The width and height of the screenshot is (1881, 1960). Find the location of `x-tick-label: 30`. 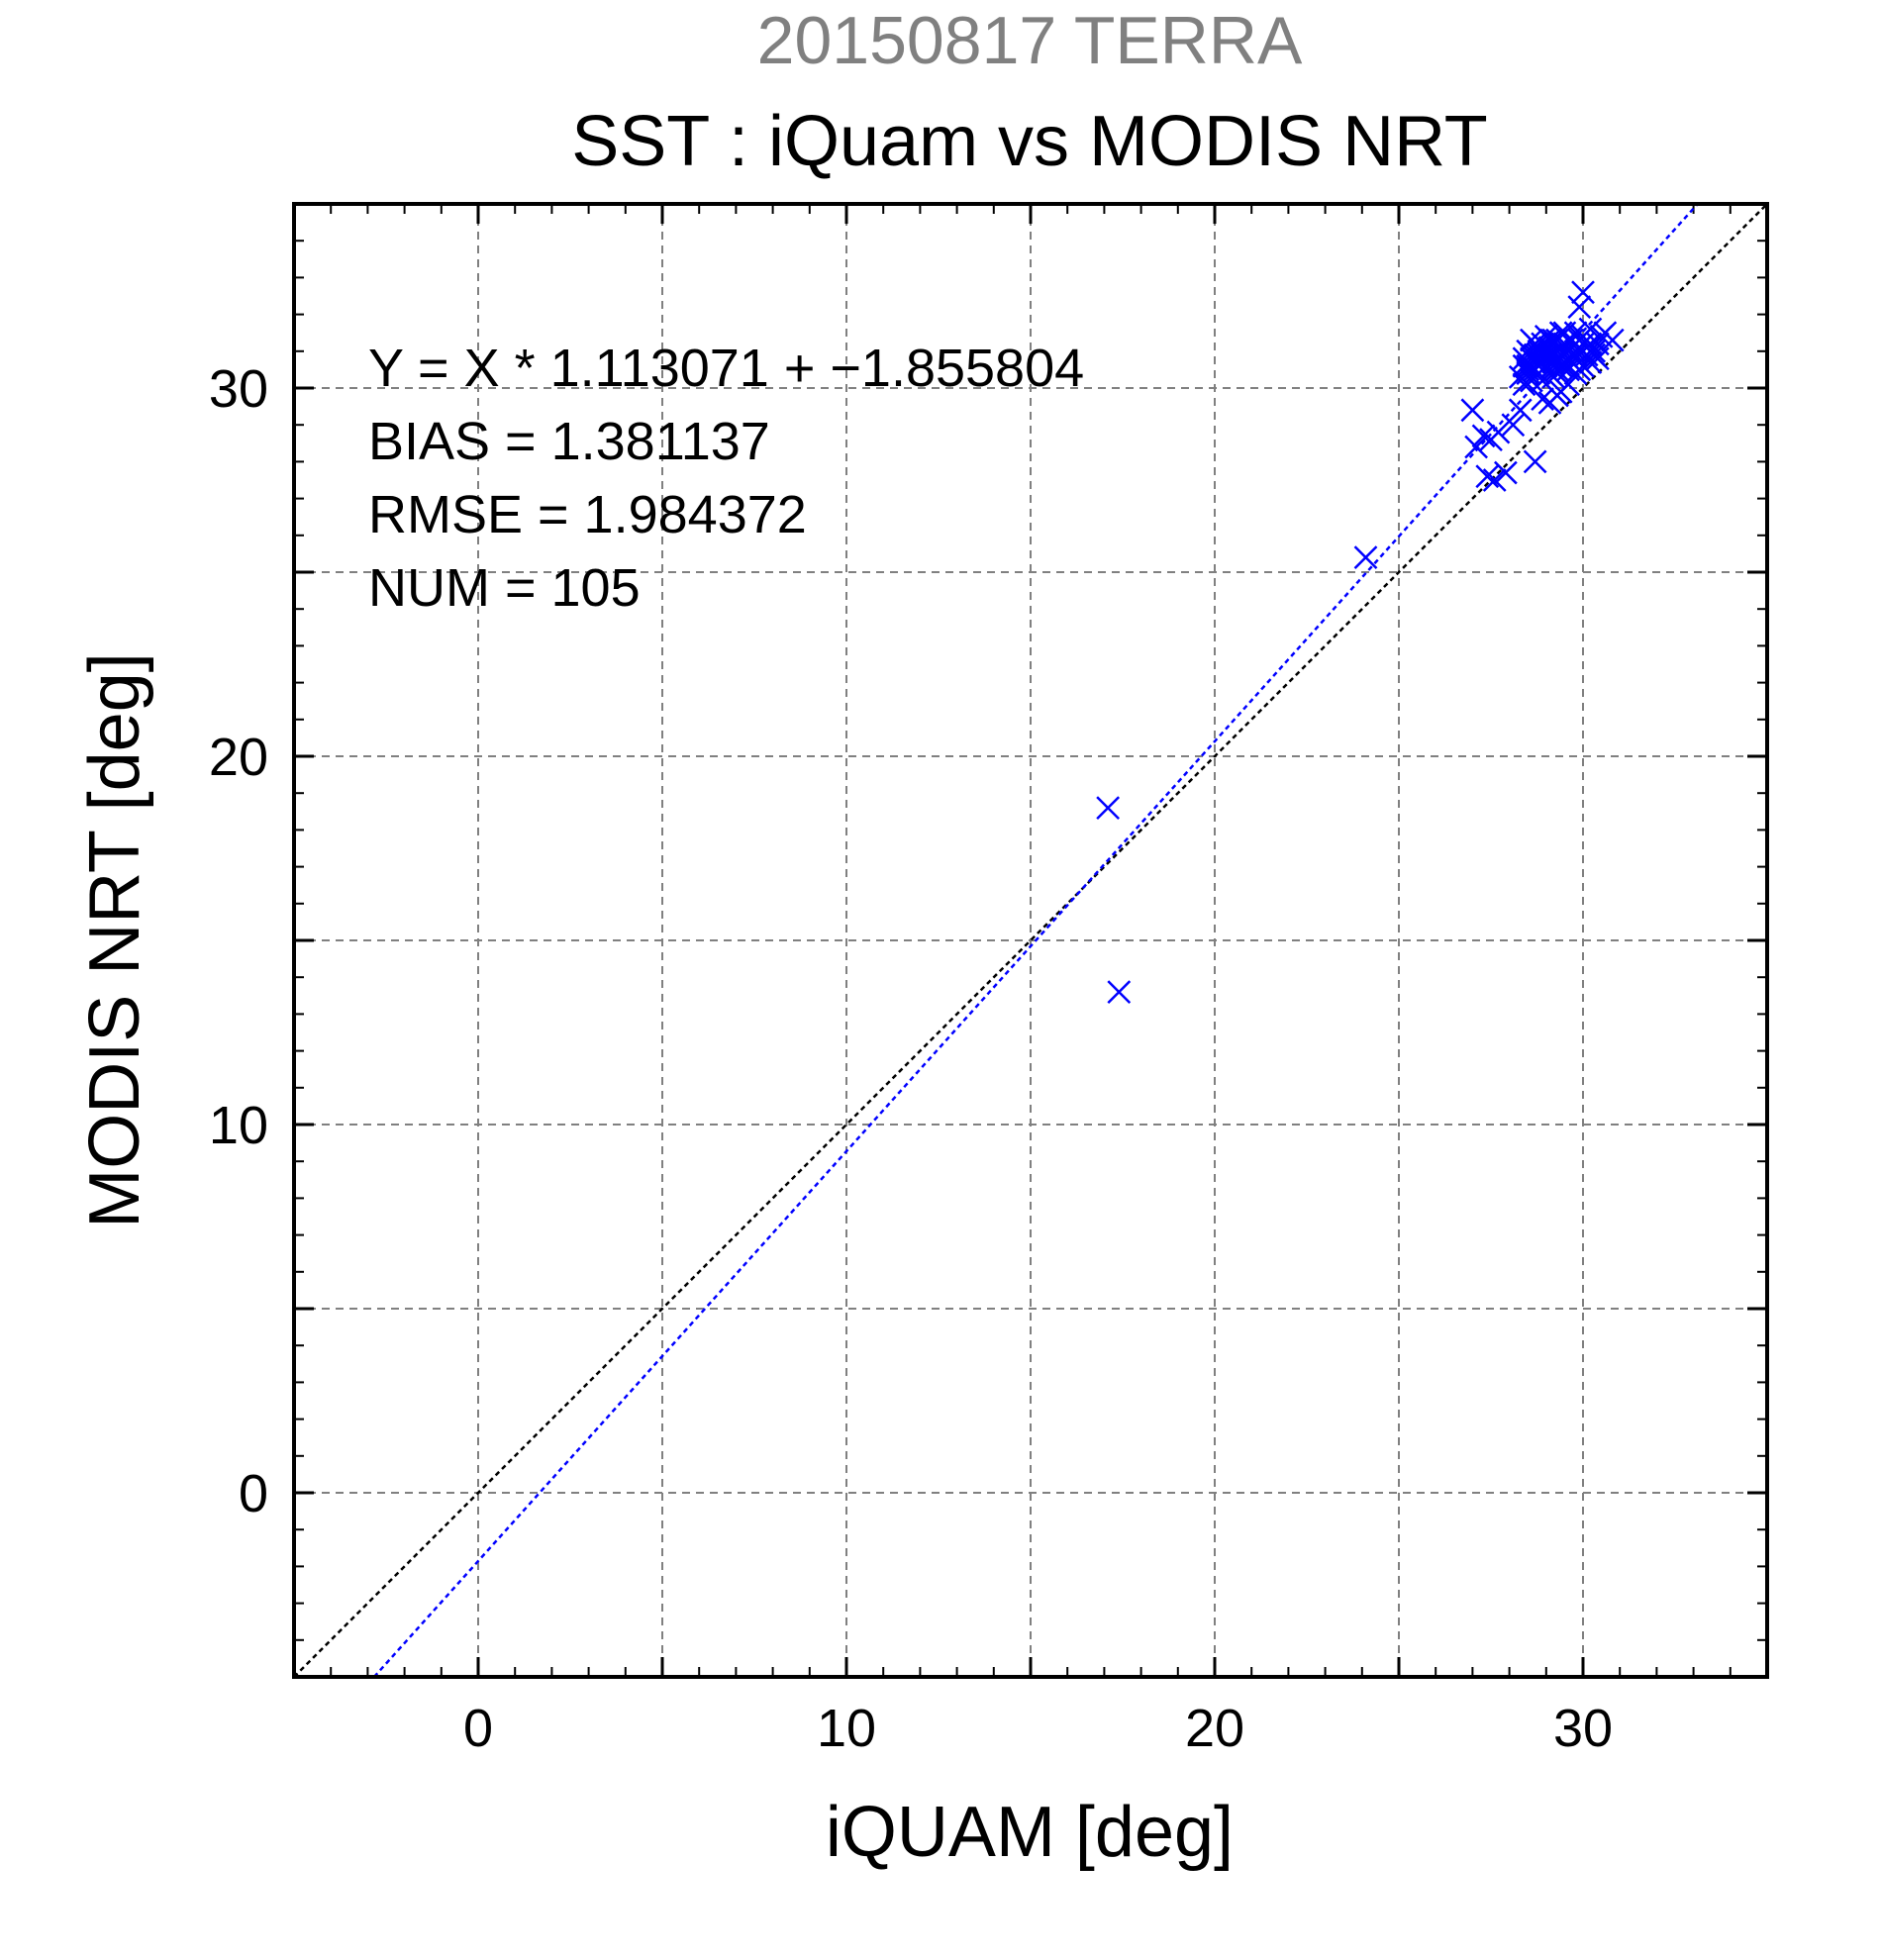

x-tick-label: 30 is located at coordinates (1583, 1728).